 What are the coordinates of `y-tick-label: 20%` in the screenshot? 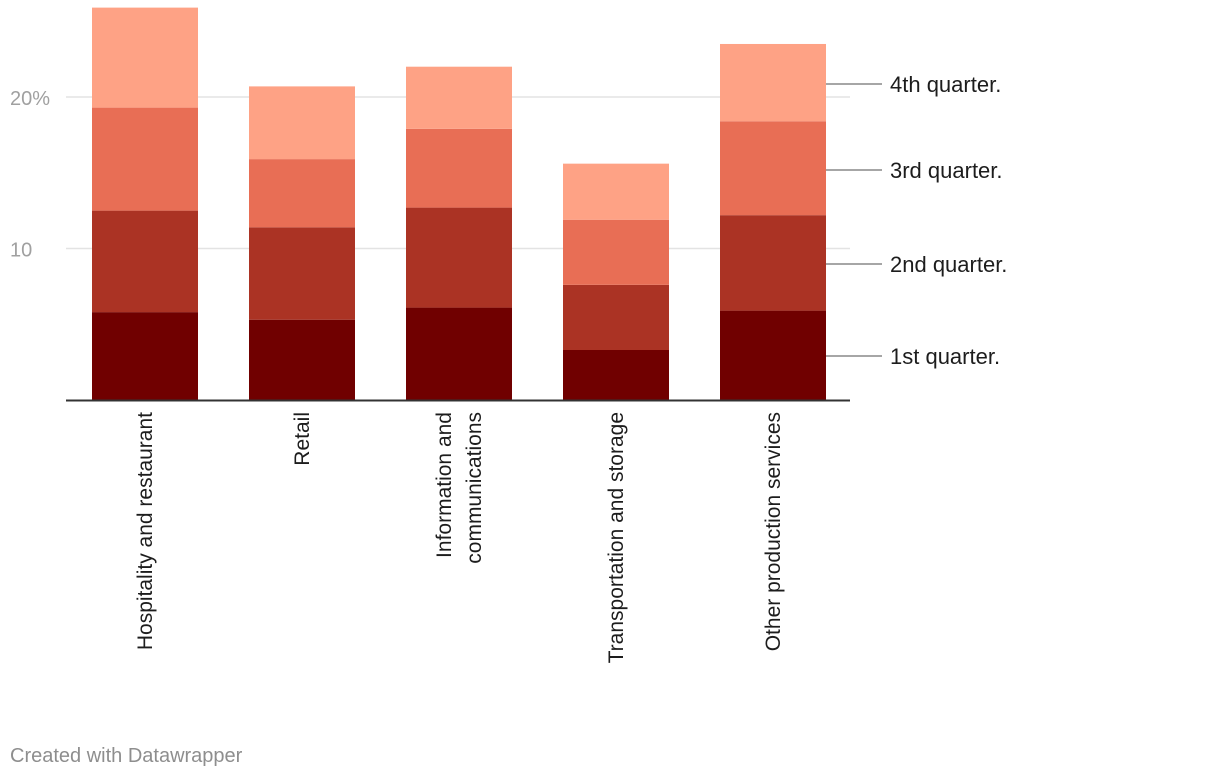 It's located at (30, 99).